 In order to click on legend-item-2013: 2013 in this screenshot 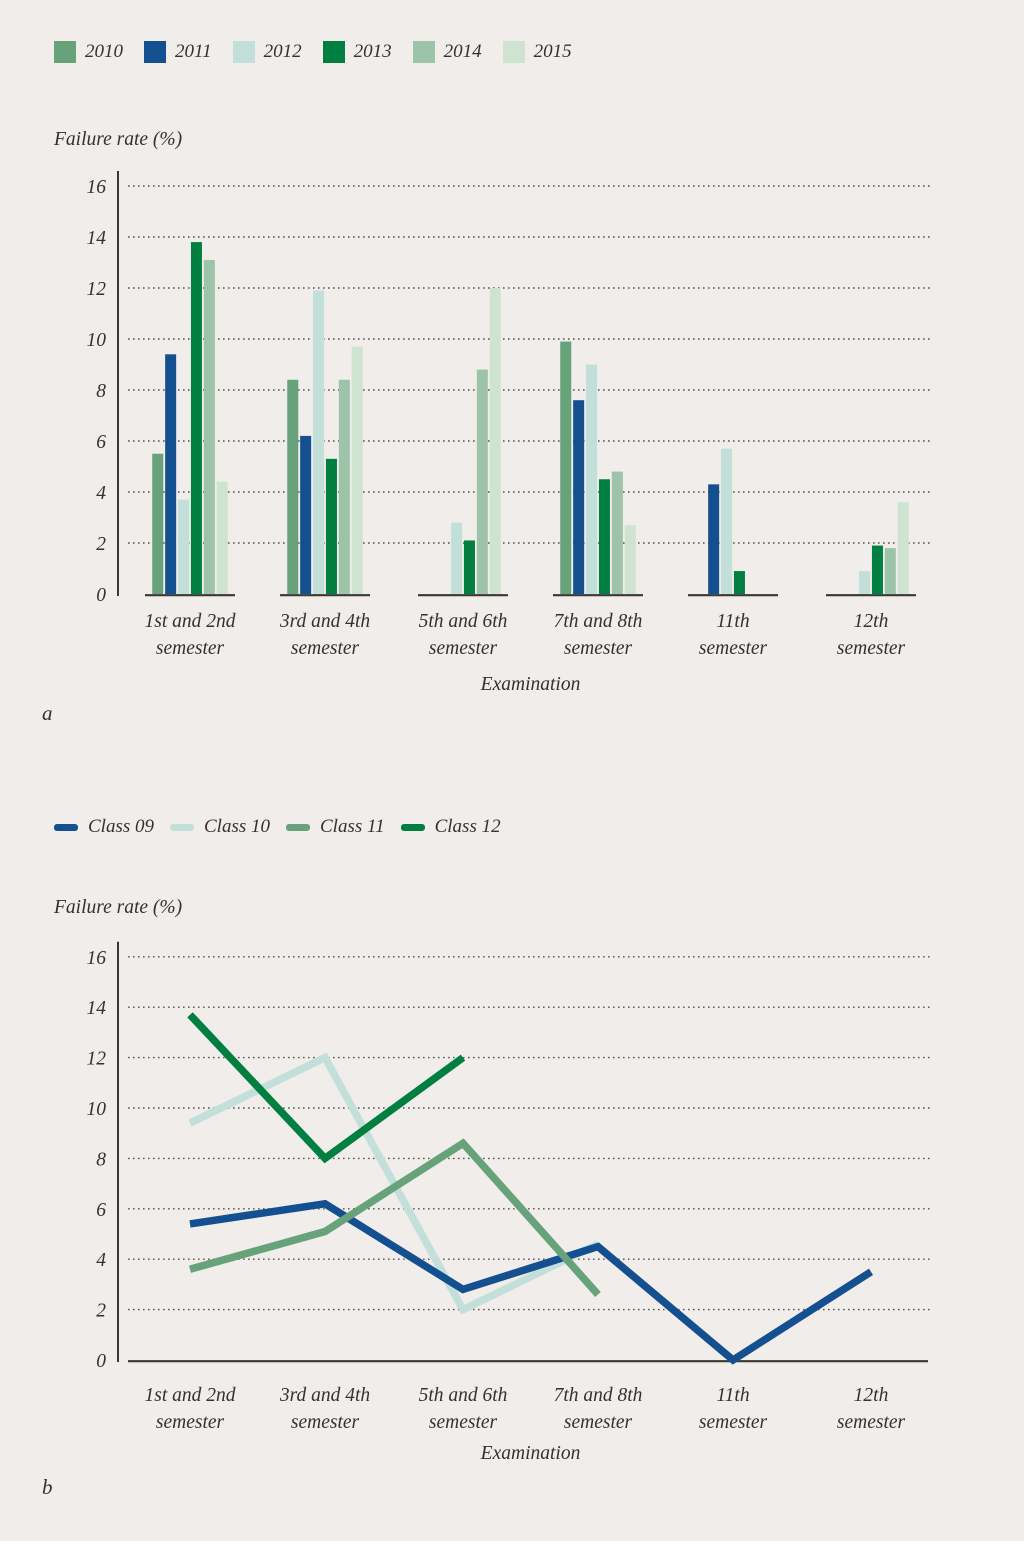, I will do `click(357, 52)`.